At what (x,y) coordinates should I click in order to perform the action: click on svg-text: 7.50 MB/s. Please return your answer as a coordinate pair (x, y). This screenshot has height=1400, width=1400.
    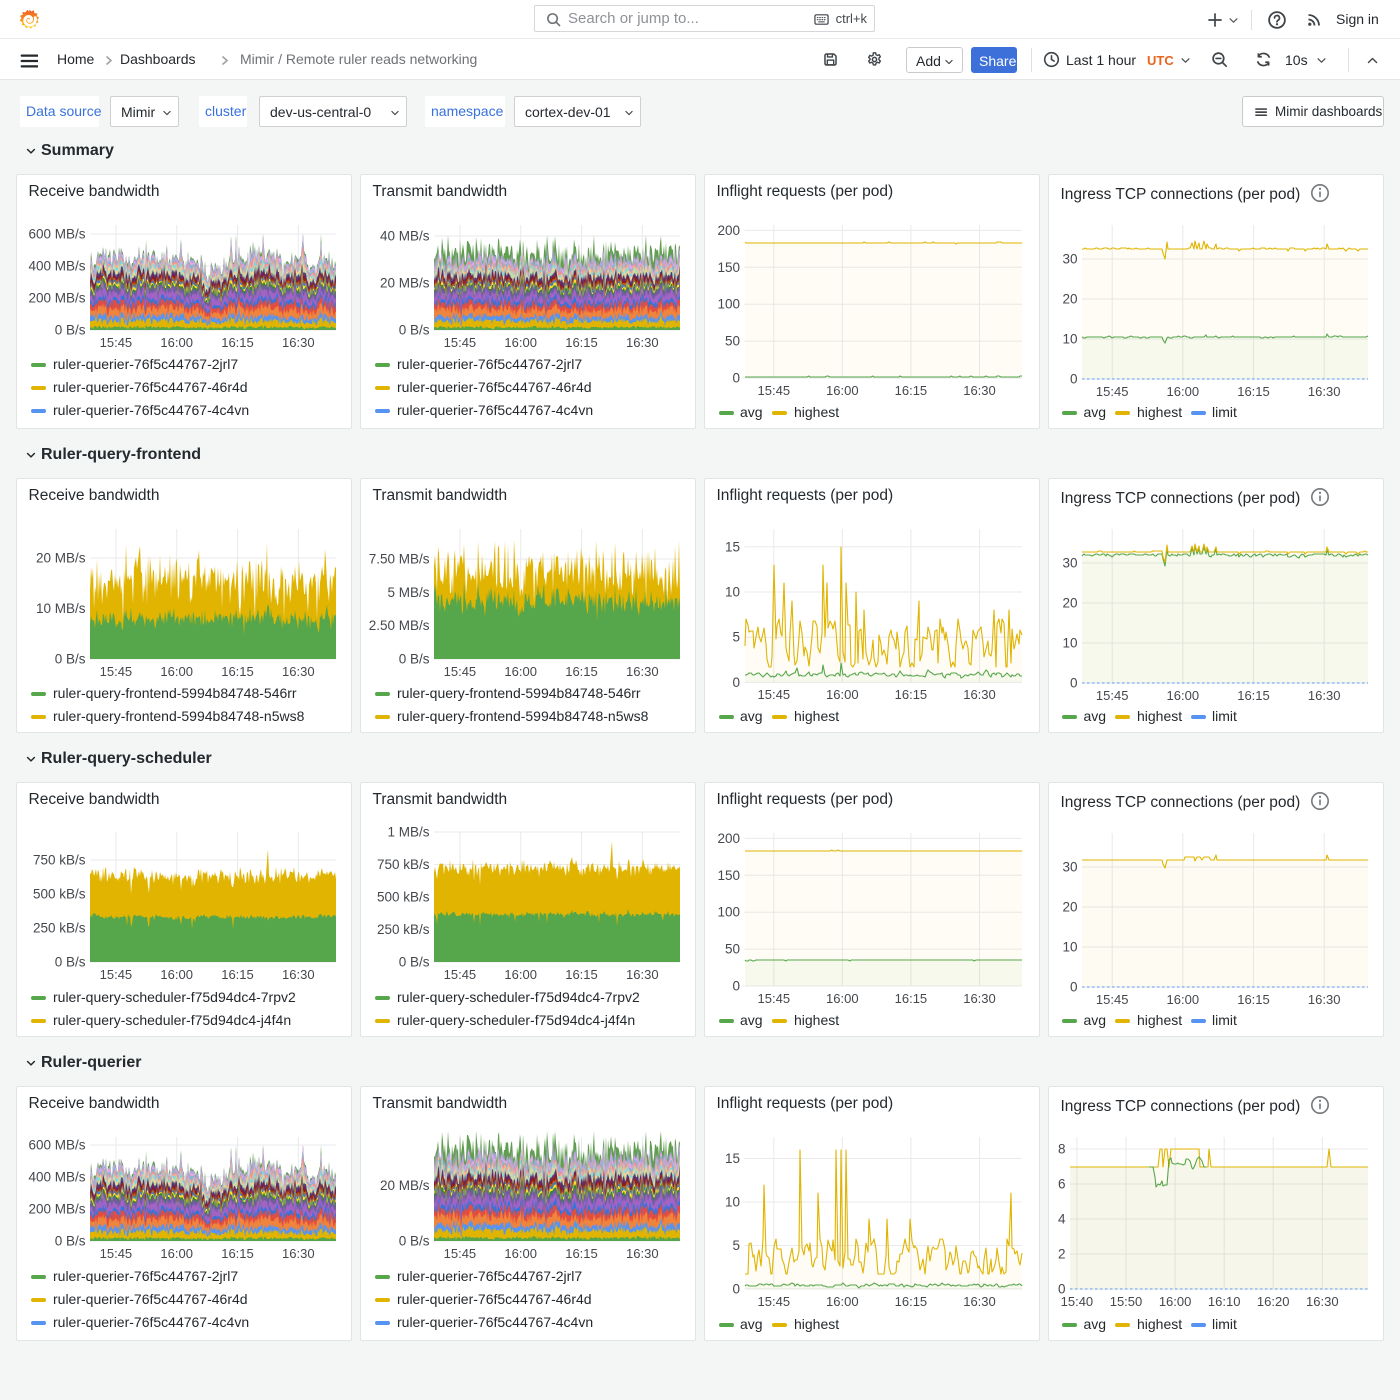
    Looking at the image, I should click on (399, 559).